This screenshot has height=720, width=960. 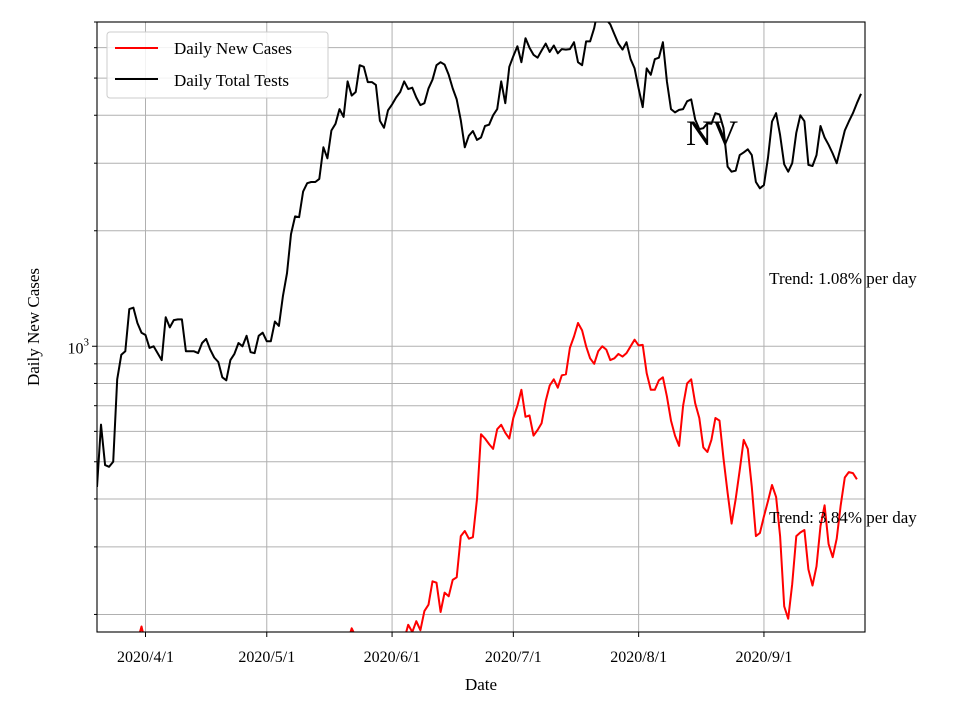 What do you see at coordinates (266, 657) in the screenshot?
I see `x-tick-label: 2020/5/1` at bounding box center [266, 657].